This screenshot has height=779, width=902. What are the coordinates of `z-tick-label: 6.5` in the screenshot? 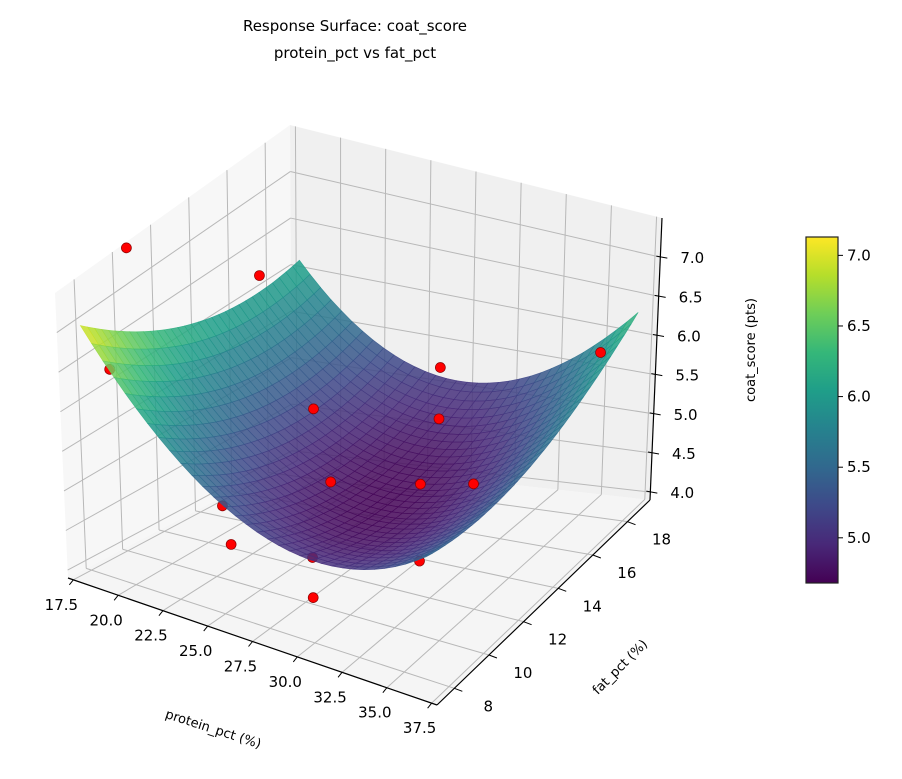 It's located at (691, 297).